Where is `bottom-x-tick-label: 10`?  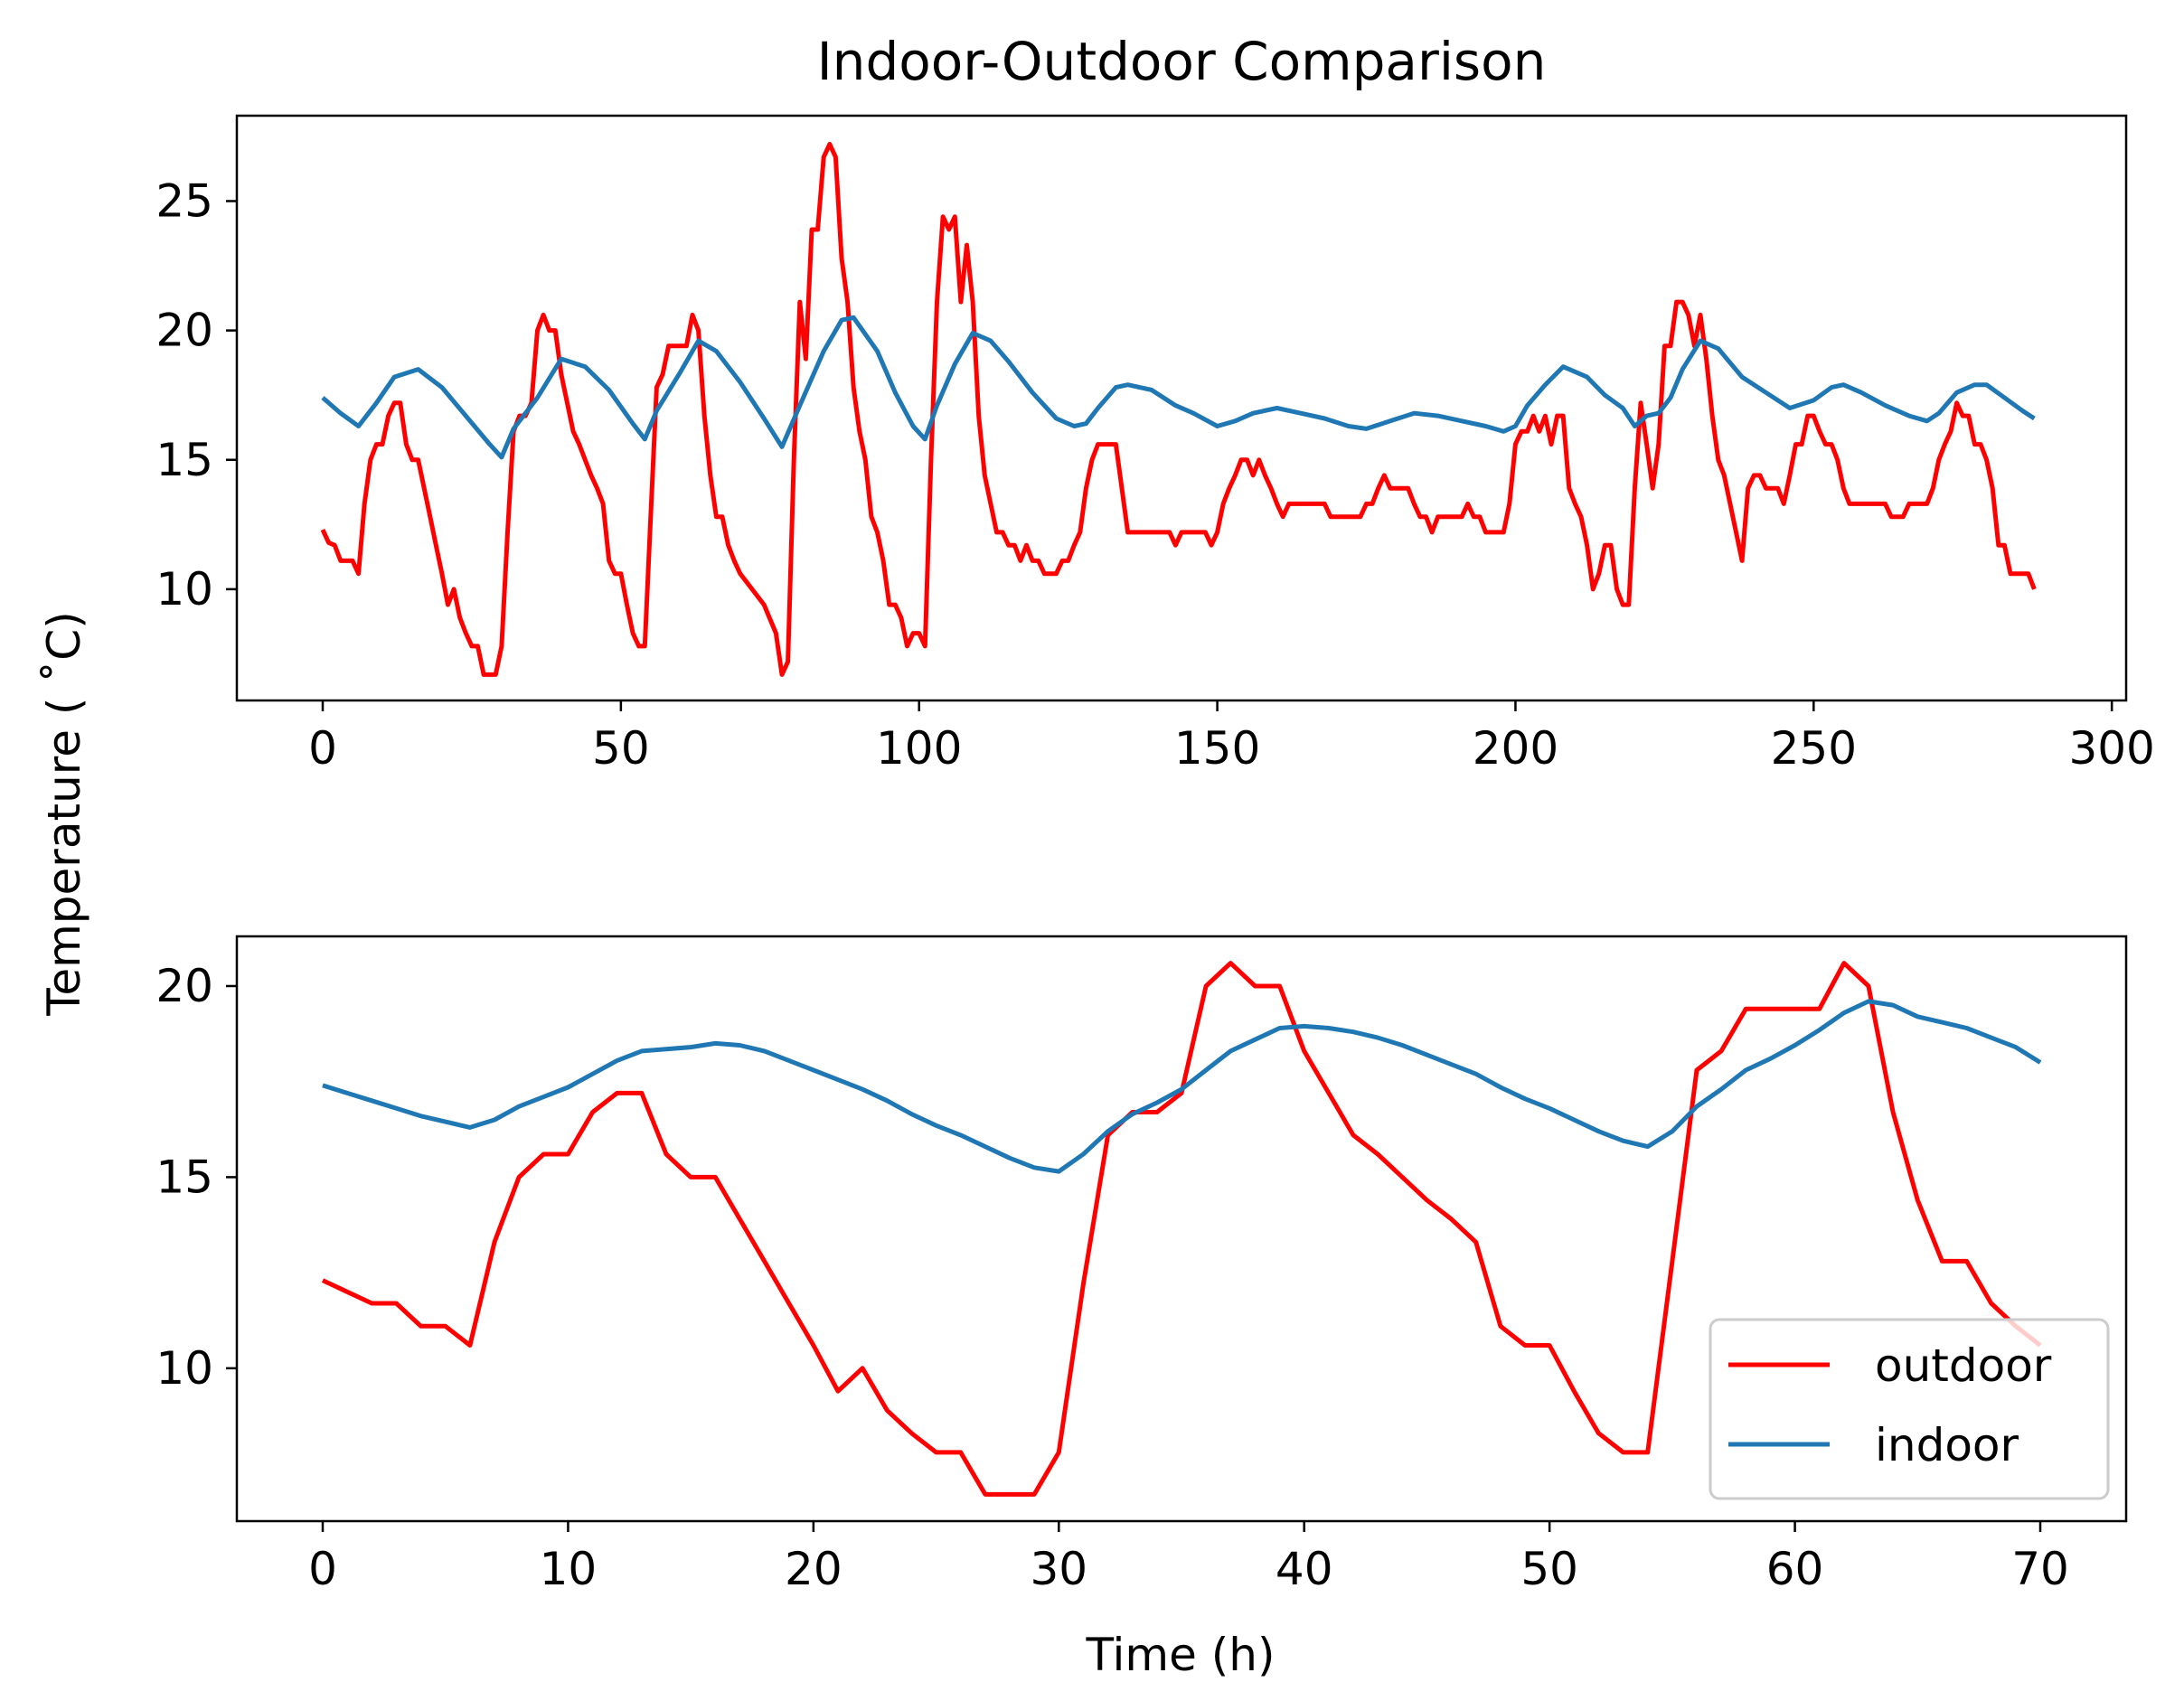 bottom-x-tick-label: 10 is located at coordinates (569, 1569).